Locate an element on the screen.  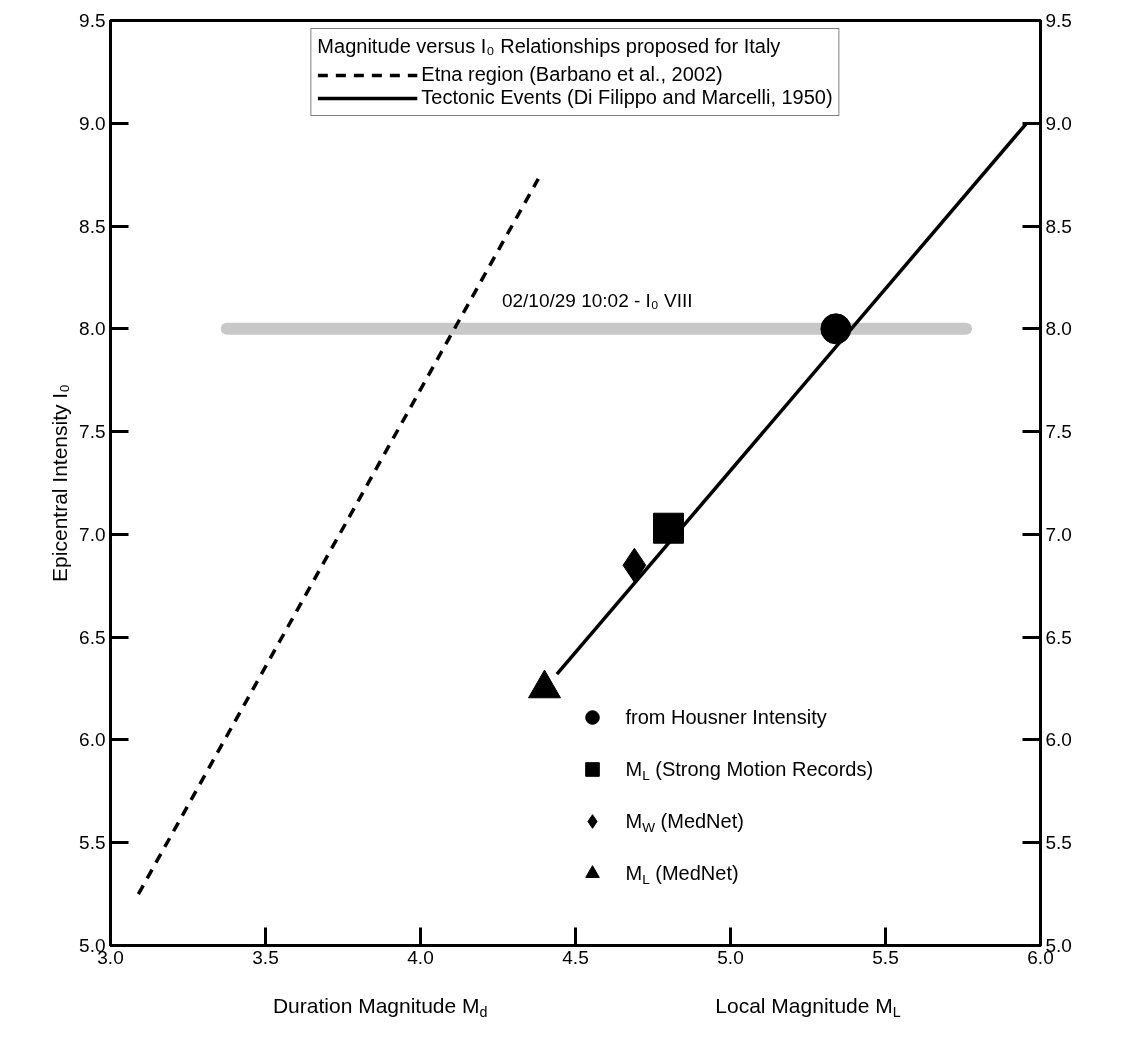
y2-tick-label: 6.0 is located at coordinates (1058, 740).